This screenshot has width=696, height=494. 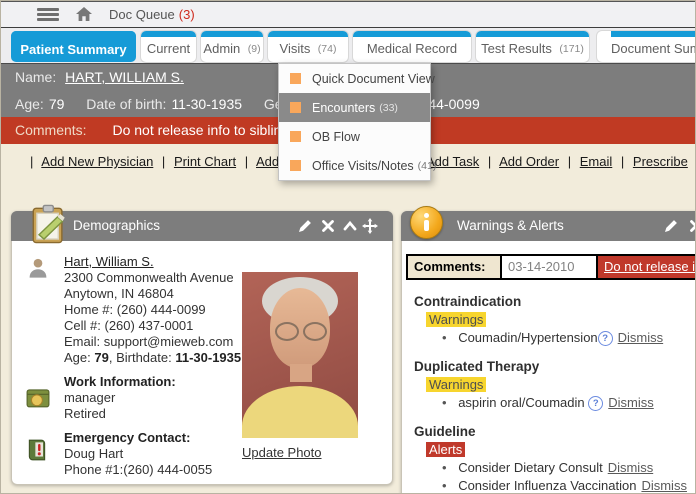 What do you see at coordinates (149, 277) in the screenshot?
I see `address-line-1: 2300 Commonwealth Avenue` at bounding box center [149, 277].